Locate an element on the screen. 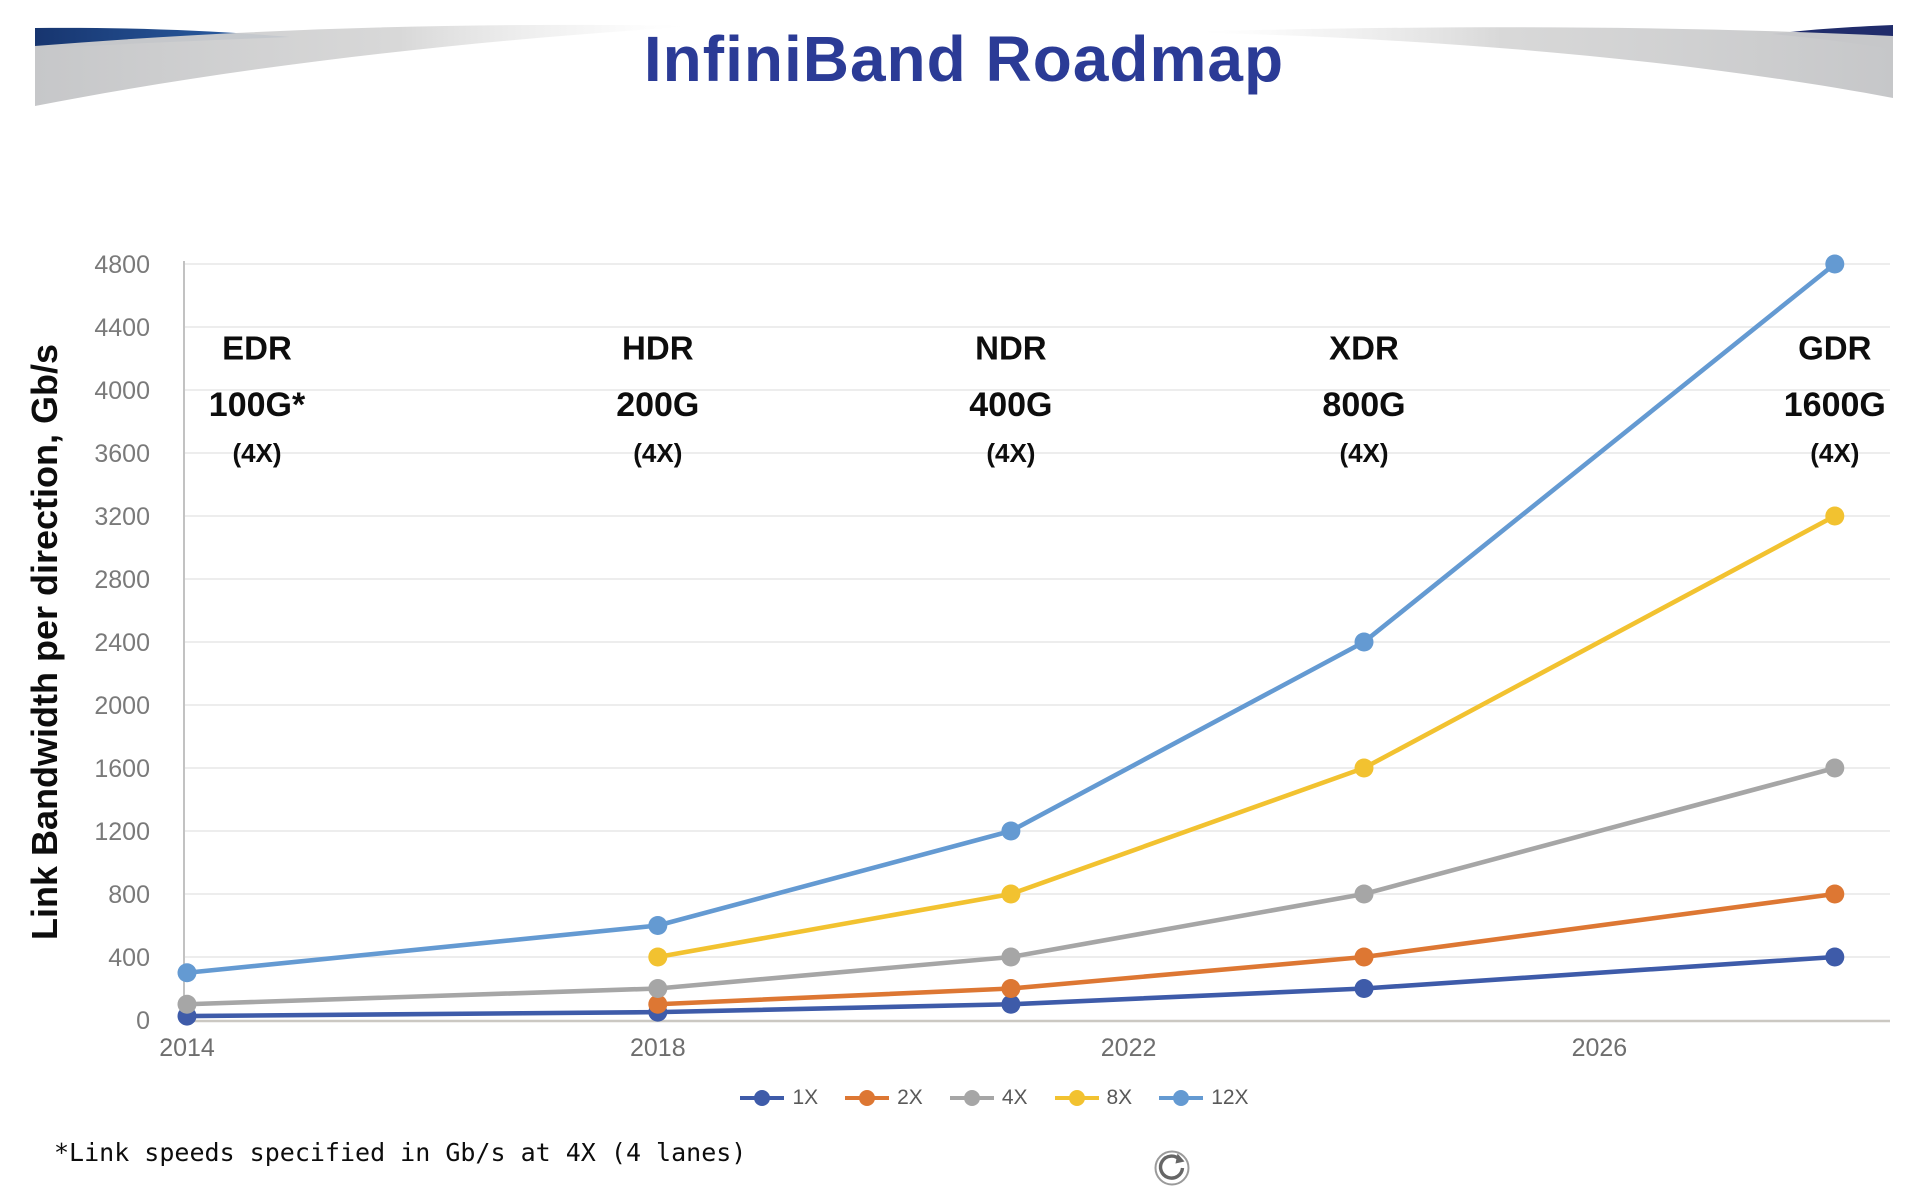  legend-item-8X: 8X is located at coordinates (1093, 1098).